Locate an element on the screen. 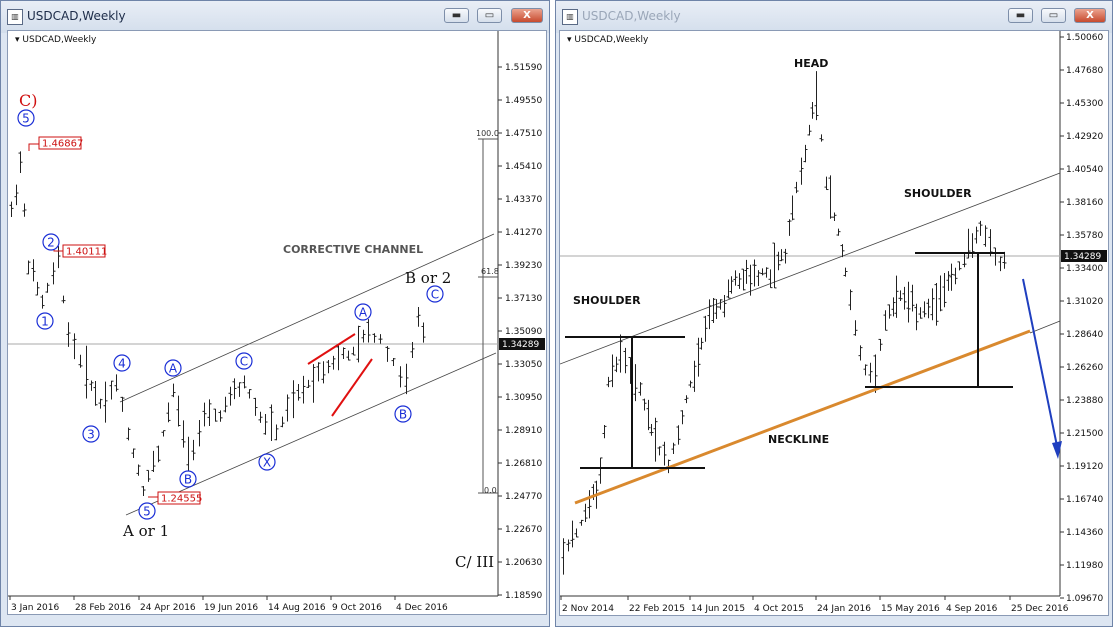 This screenshot has height=627, width=1113. a-or-1-label: A or 1 is located at coordinates (145, 531).